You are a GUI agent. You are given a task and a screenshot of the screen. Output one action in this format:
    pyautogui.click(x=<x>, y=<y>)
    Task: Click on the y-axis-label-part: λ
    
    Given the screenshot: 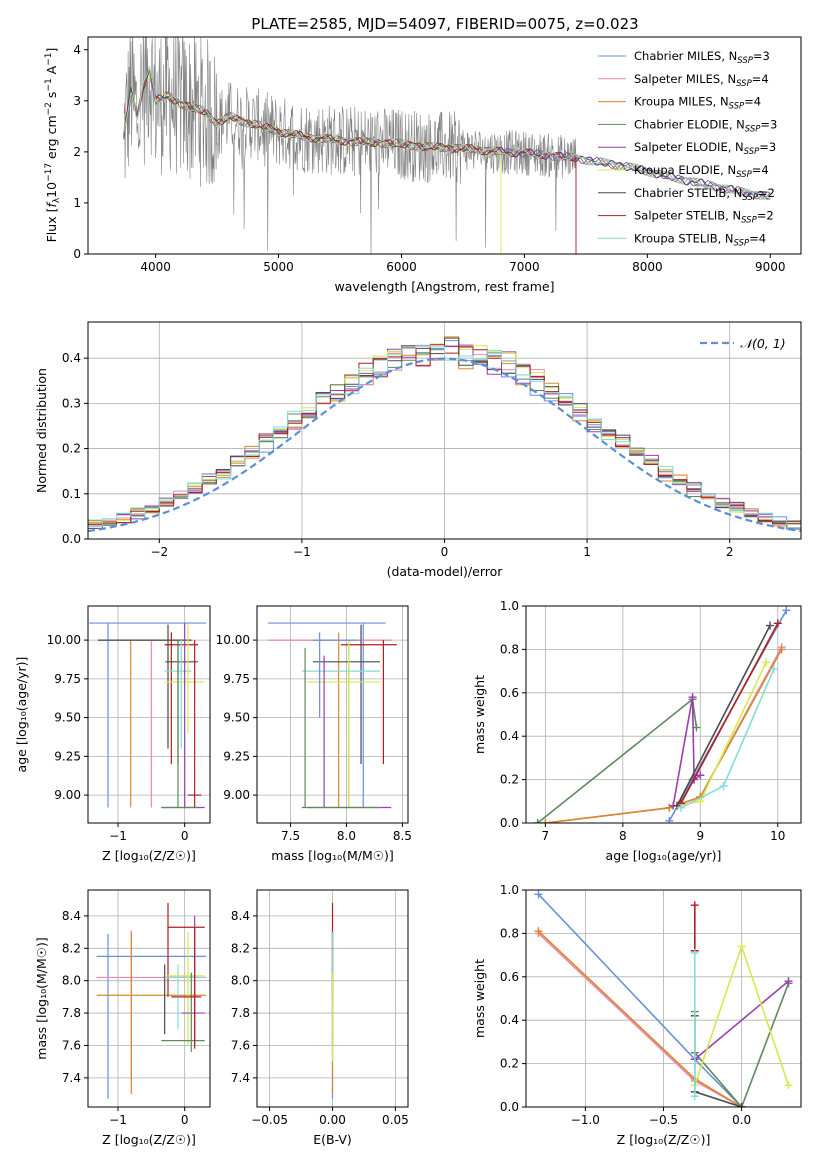 What is the action you would take?
    pyautogui.click(x=57, y=200)
    